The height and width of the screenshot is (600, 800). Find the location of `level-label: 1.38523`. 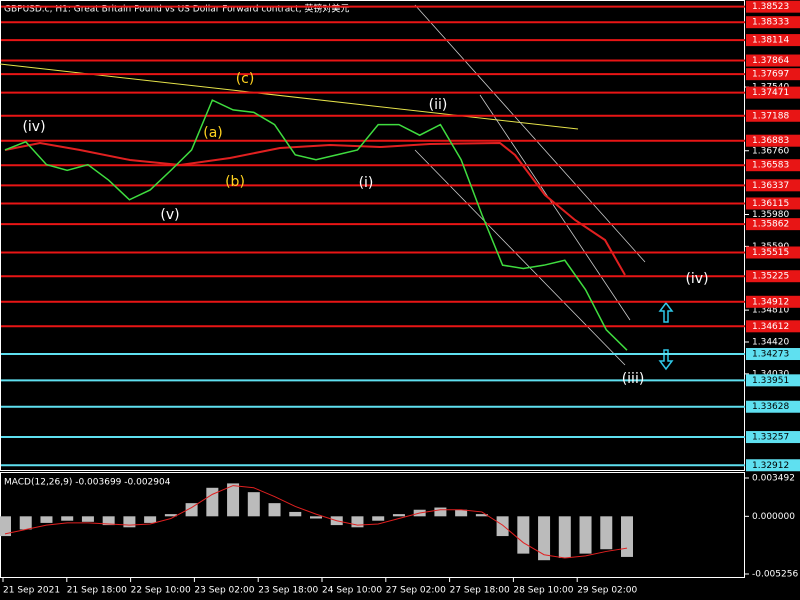

level-label: 1.38523 is located at coordinates (770, 7).